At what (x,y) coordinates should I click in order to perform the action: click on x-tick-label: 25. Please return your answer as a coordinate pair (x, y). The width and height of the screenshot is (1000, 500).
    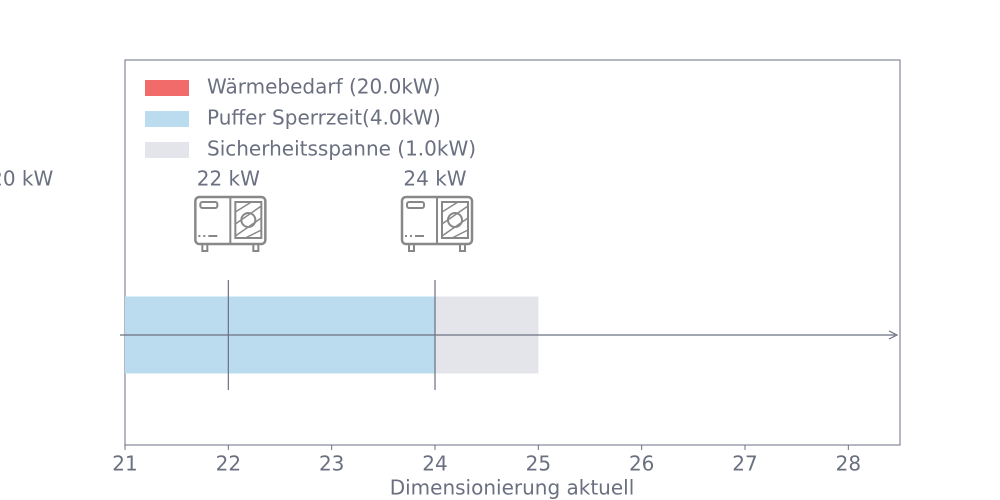
    Looking at the image, I should click on (538, 464).